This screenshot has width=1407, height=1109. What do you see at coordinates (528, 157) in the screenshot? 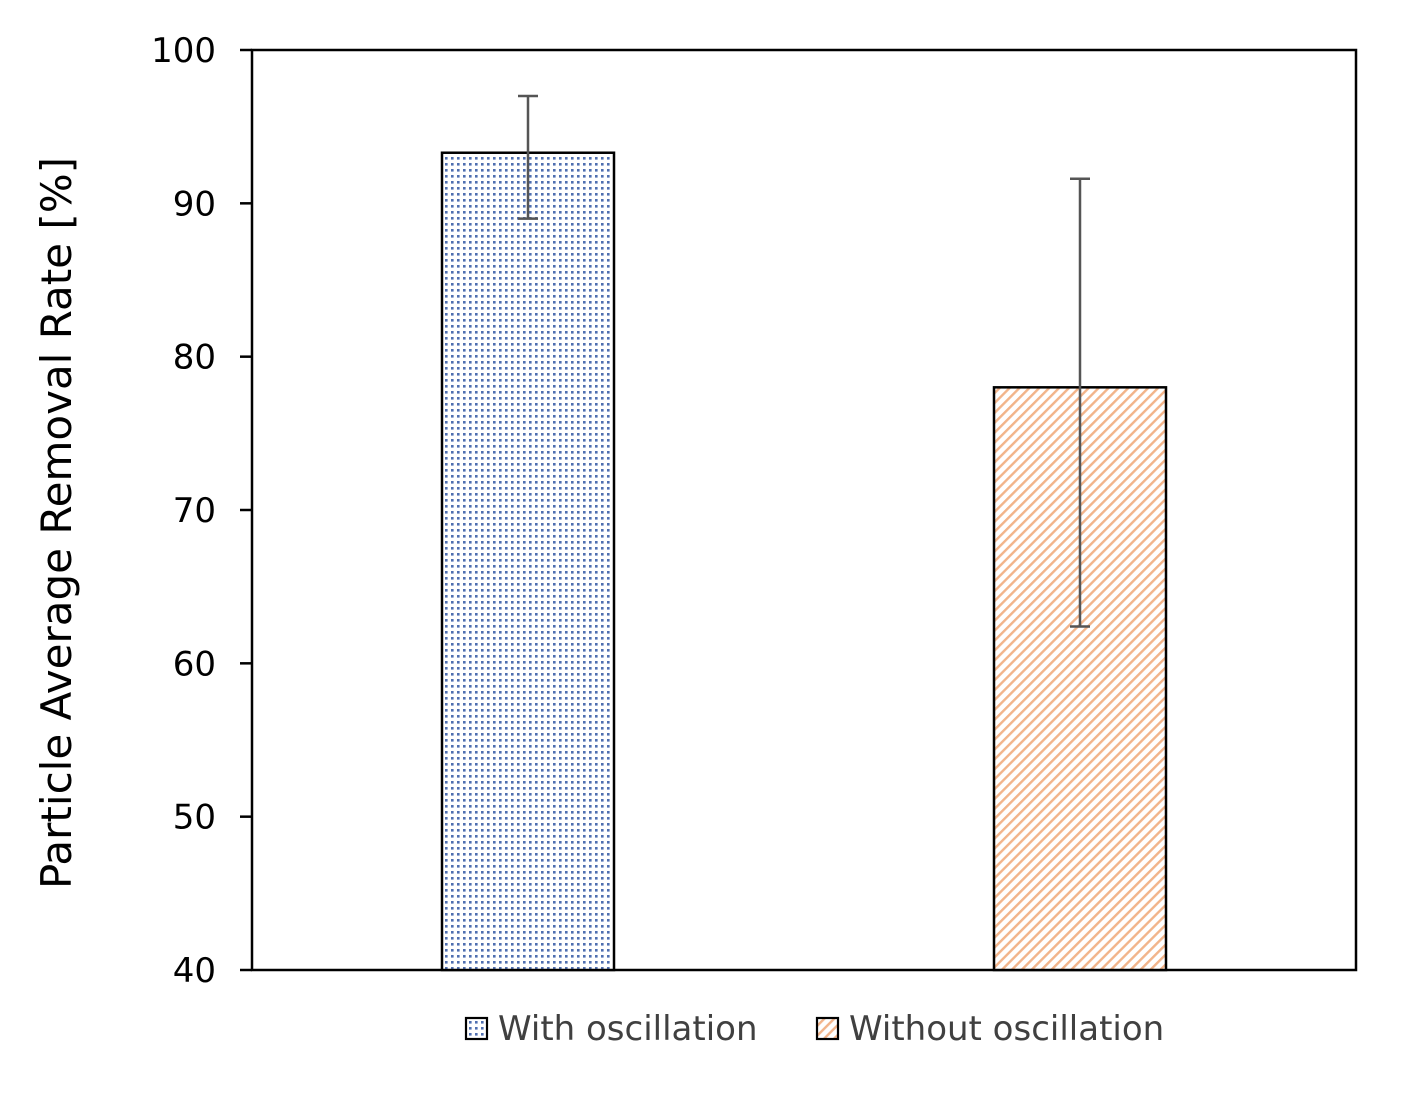
I see `error-bar-with-oscillation` at bounding box center [528, 157].